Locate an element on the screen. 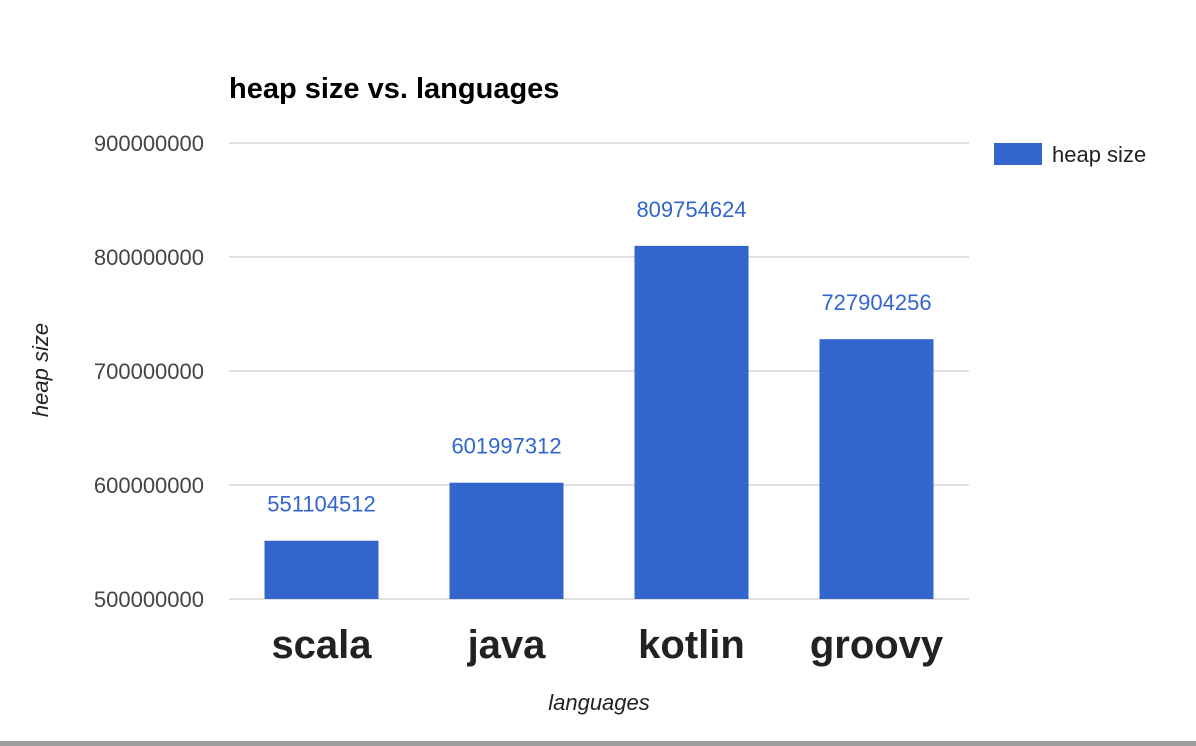 The image size is (1196, 746). category-label-java: java is located at coordinates (507, 645).